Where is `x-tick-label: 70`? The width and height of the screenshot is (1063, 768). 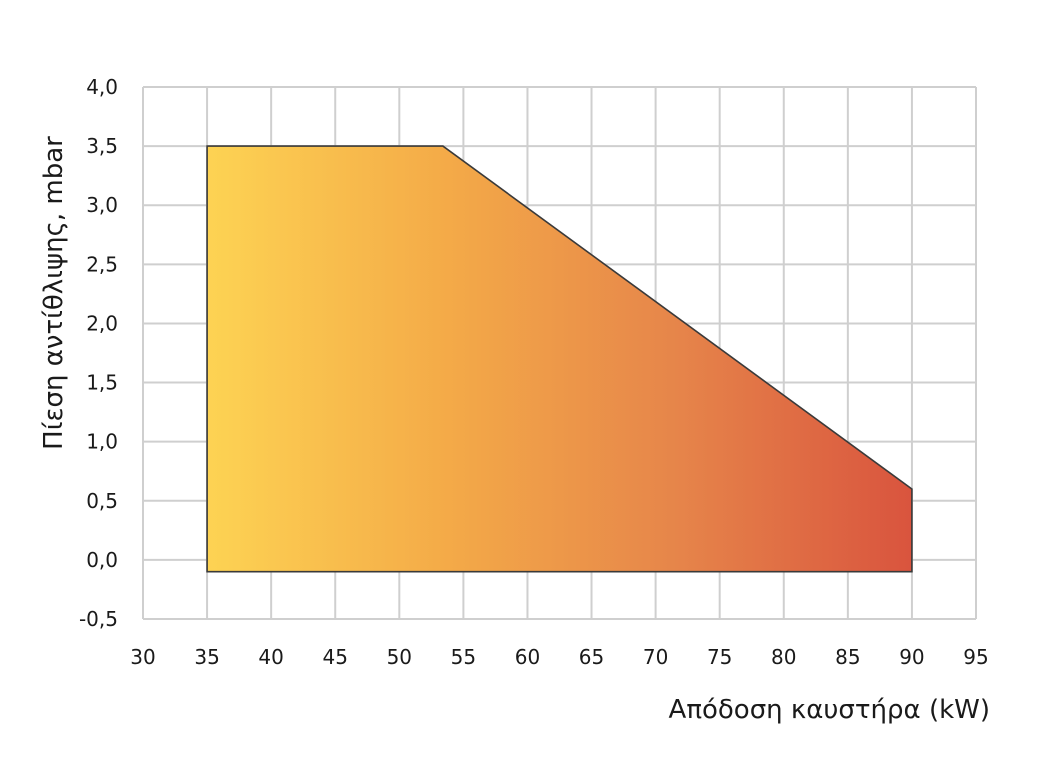 x-tick-label: 70 is located at coordinates (655, 657).